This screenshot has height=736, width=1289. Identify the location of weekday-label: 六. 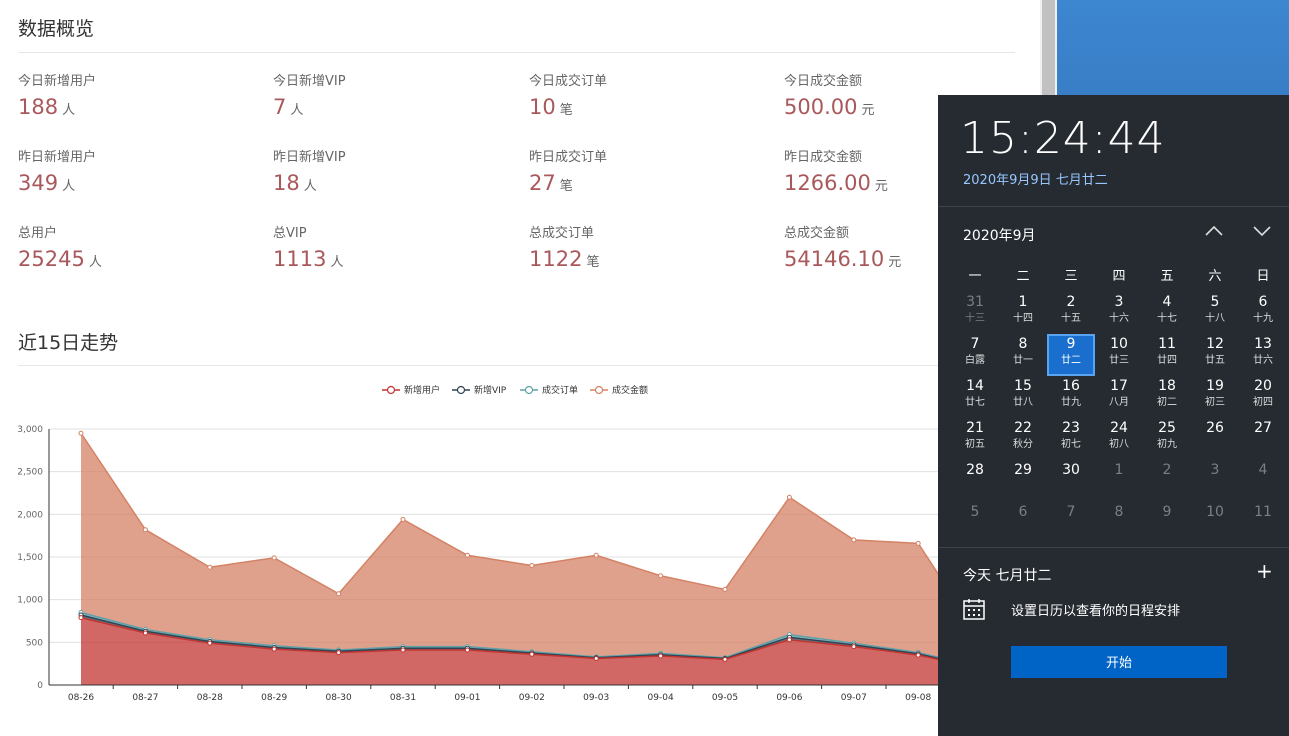
(1215, 276).